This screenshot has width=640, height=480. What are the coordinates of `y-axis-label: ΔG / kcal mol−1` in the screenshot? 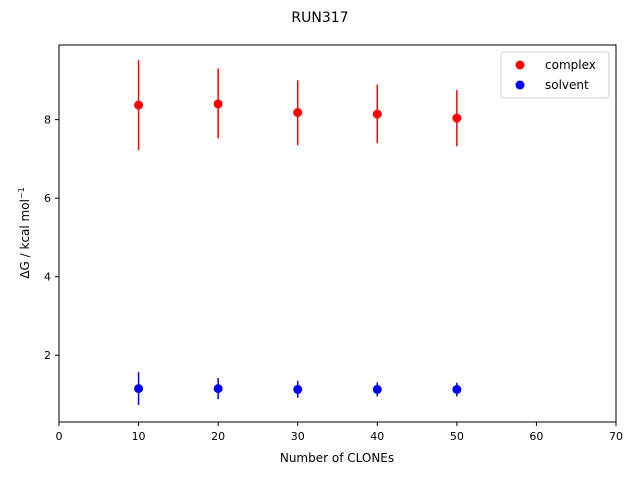 It's located at (24, 232).